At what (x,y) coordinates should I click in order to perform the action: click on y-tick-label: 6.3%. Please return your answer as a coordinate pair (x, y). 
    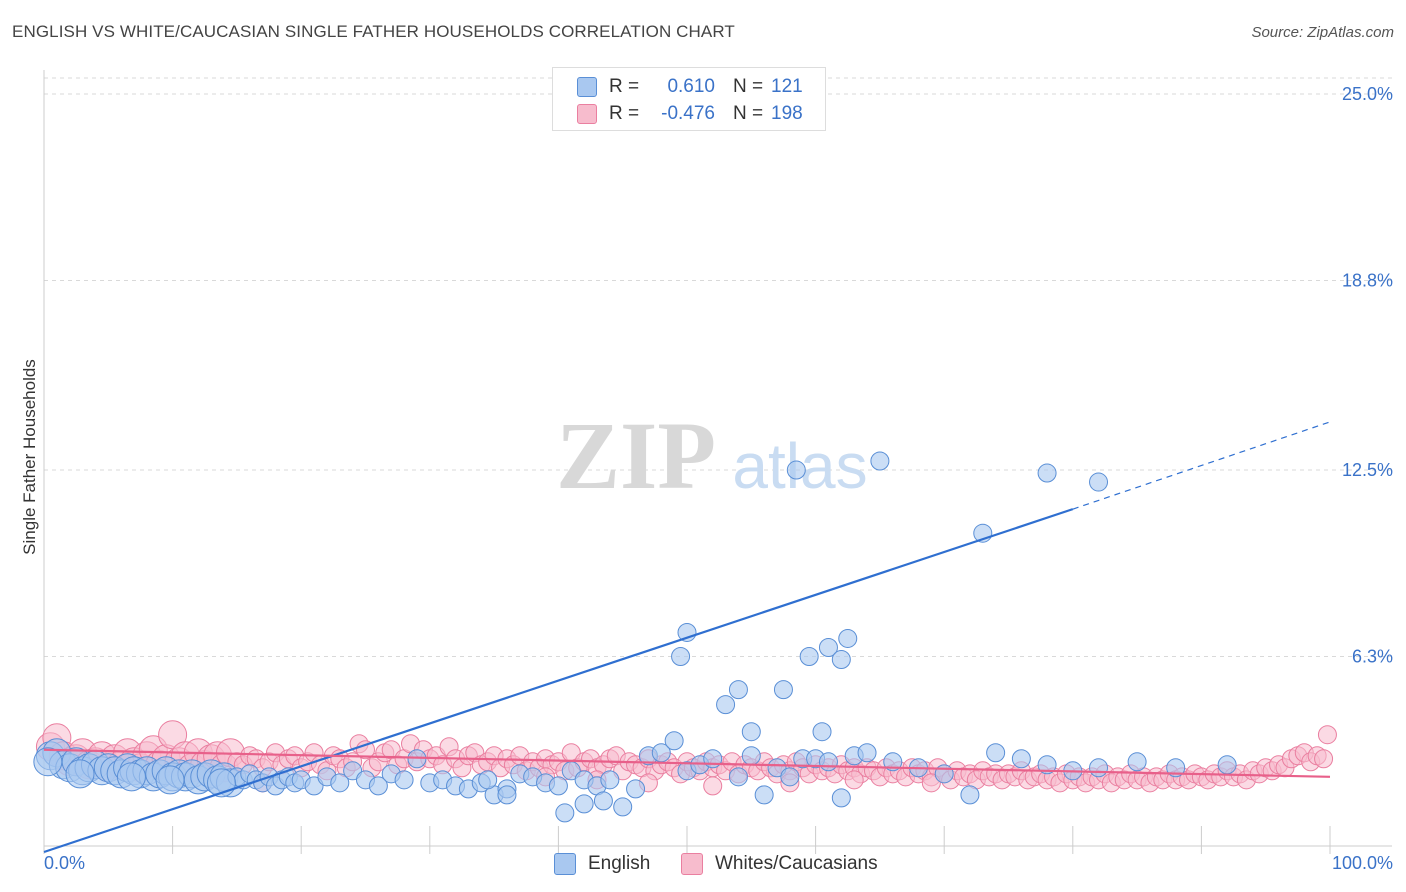
    Looking at the image, I should click on (1372, 657).